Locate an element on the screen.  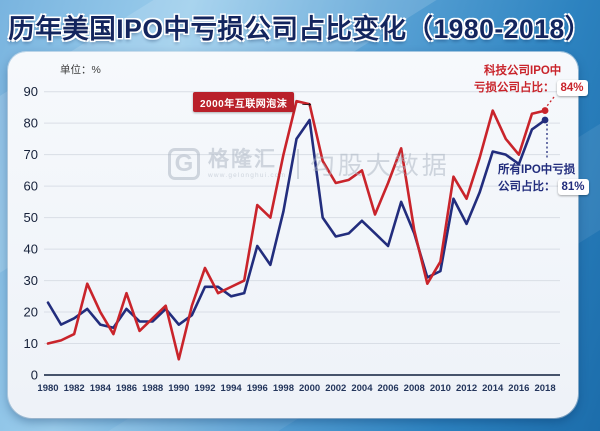
svg-text: 2012 is located at coordinates (466, 388).